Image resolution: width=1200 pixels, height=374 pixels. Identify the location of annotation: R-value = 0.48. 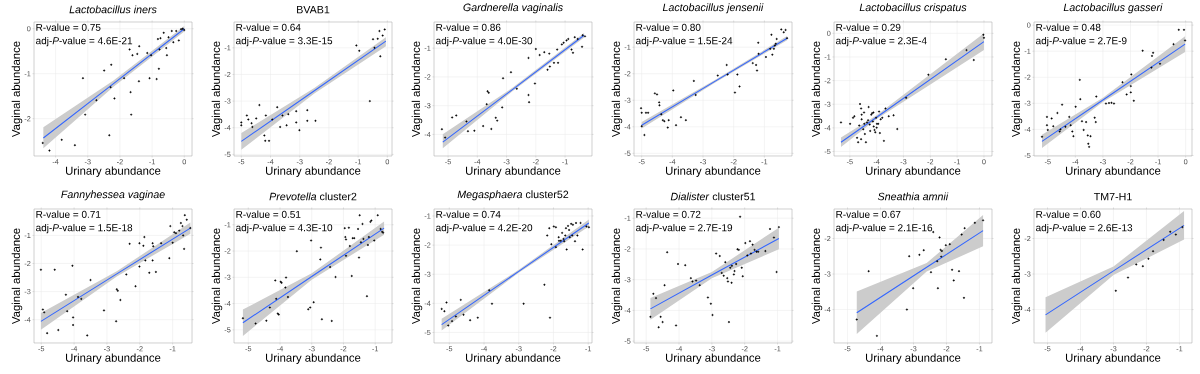
(1068, 27).